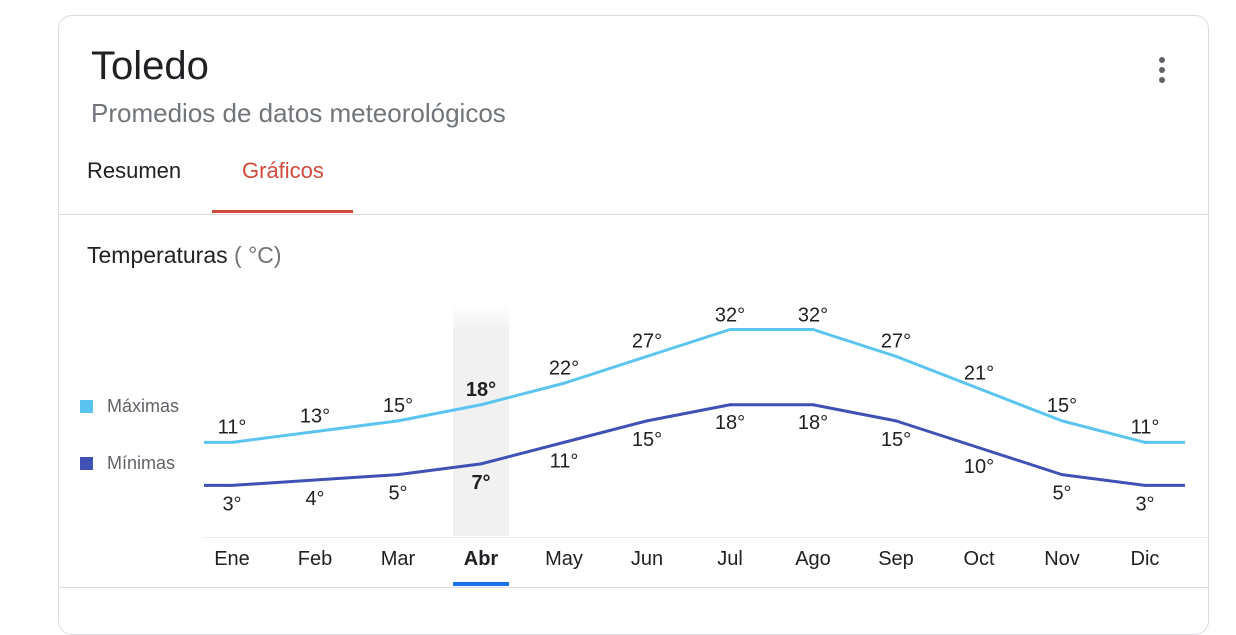 Image resolution: width=1236 pixels, height=635 pixels. Describe the element at coordinates (647, 356) in the screenshot. I see `point-maximas-jun` at that location.